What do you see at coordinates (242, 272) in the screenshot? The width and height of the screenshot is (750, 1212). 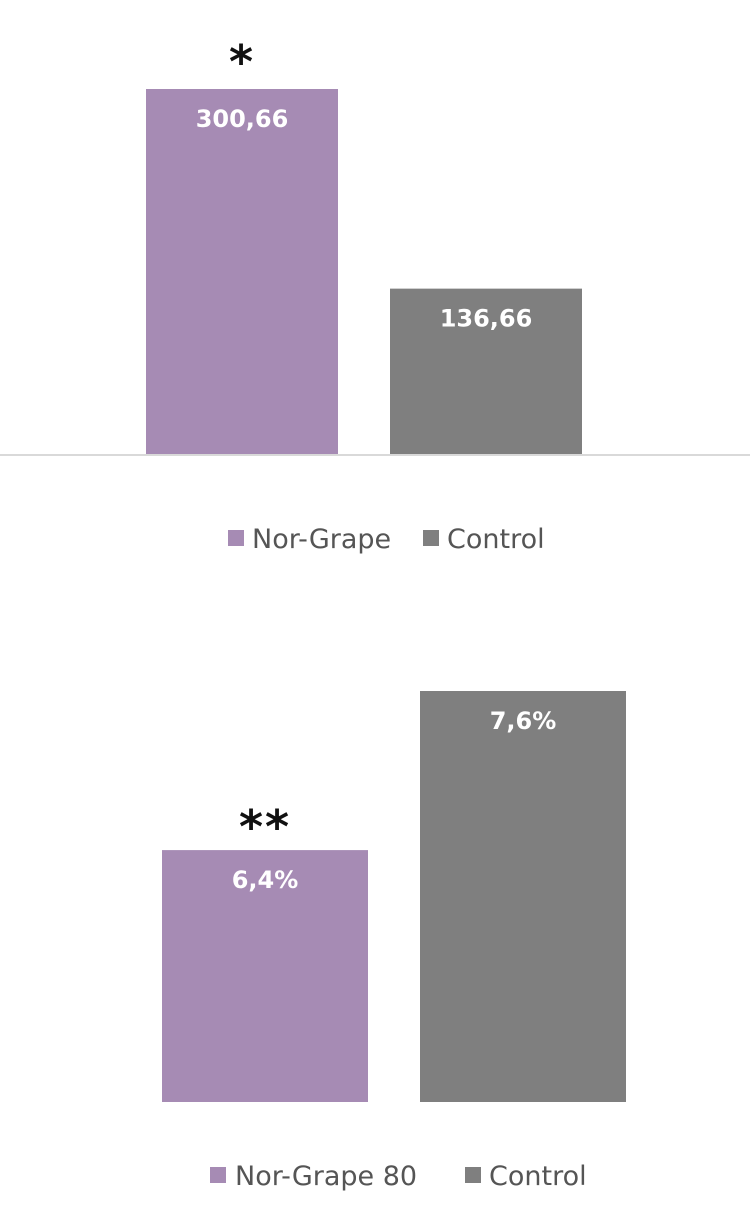 I see `bar-nor-grape` at bounding box center [242, 272].